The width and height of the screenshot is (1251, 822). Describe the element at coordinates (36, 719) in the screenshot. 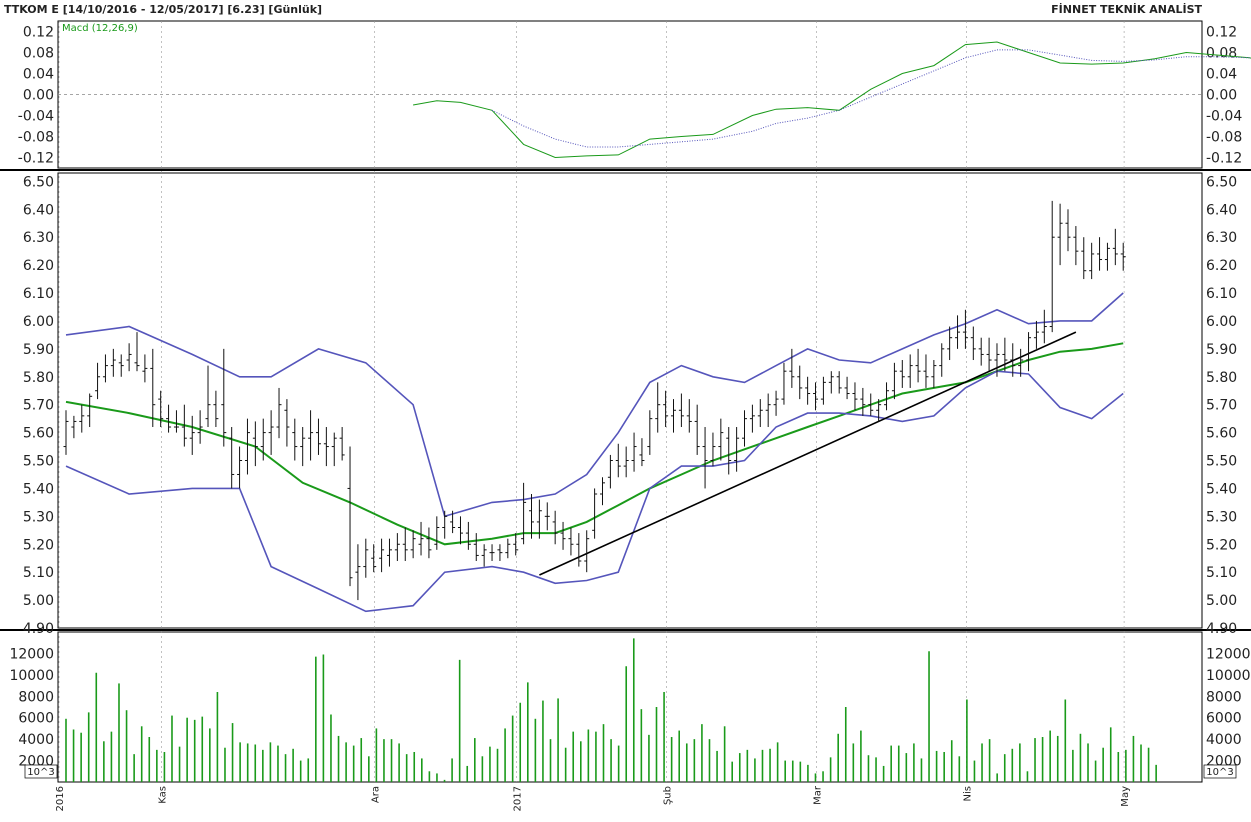

I see `volume-y-tick-left: 6000` at that location.